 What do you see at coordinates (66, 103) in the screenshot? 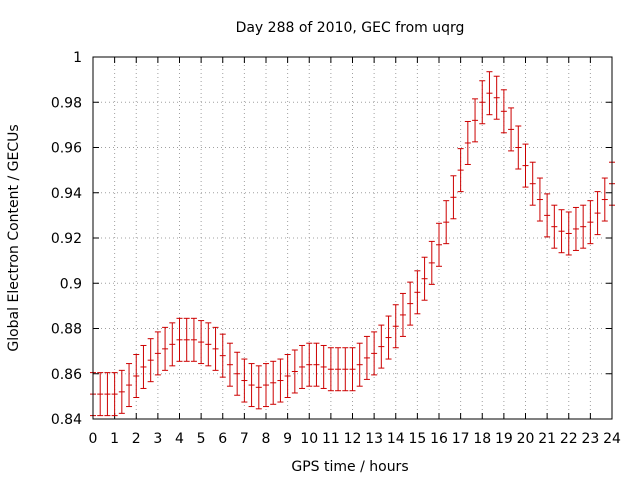
I see `y-tick-label: 0.98` at bounding box center [66, 103].